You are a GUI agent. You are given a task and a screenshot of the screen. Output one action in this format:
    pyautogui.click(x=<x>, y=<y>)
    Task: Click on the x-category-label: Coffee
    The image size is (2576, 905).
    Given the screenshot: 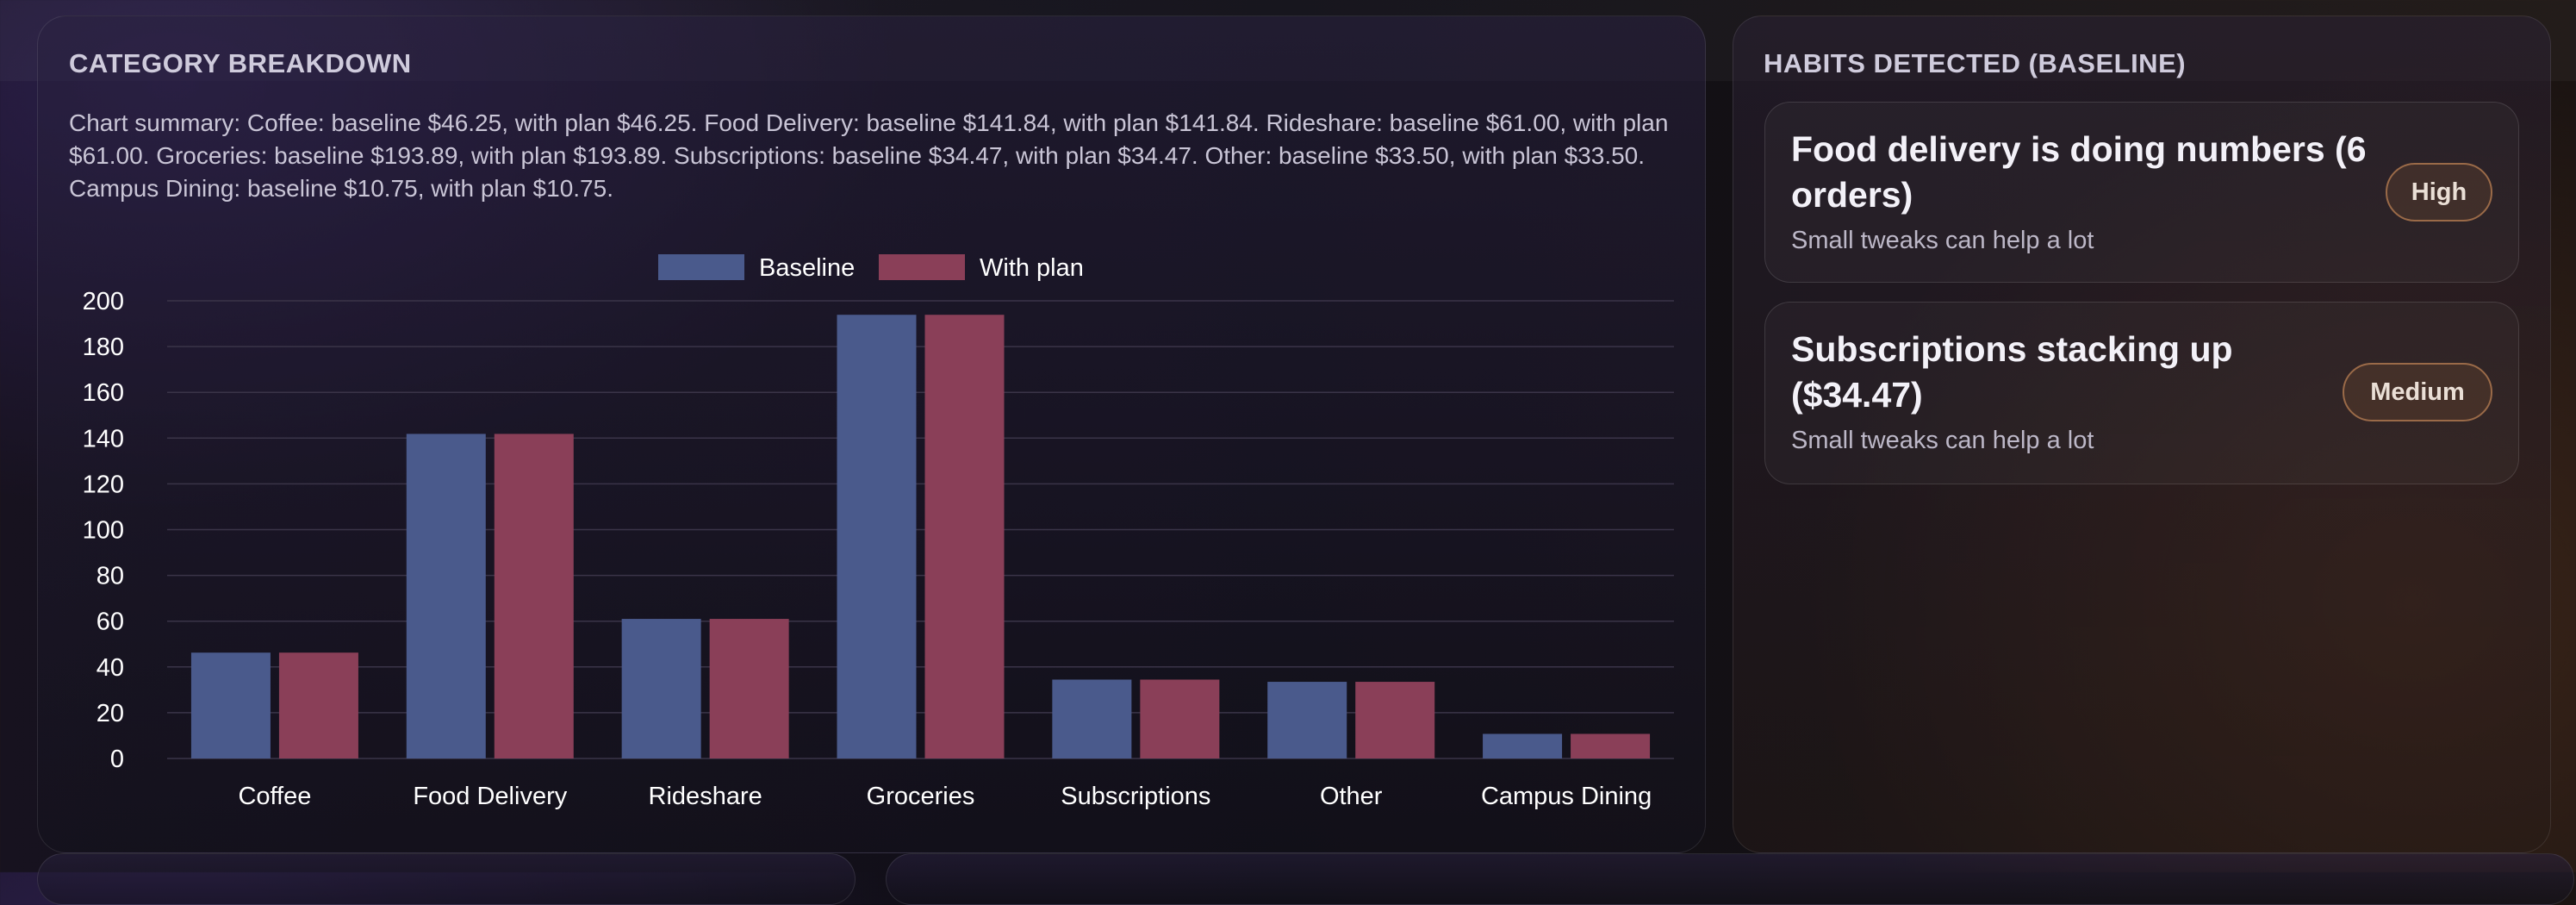 What is the action you would take?
    pyautogui.click(x=275, y=796)
    